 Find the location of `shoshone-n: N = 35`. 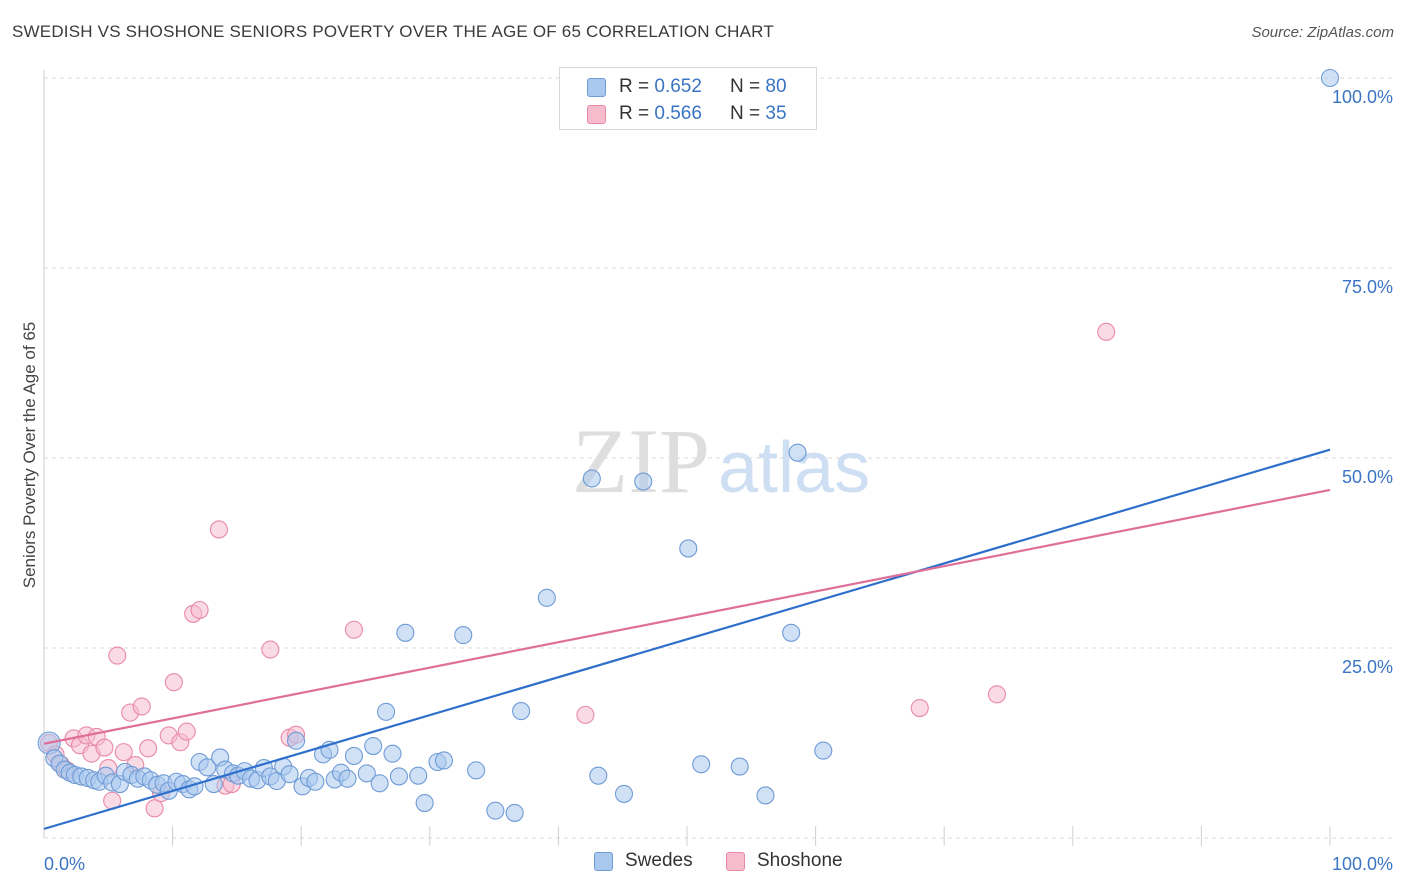

shoshone-n: N = 35 is located at coordinates (758, 113).